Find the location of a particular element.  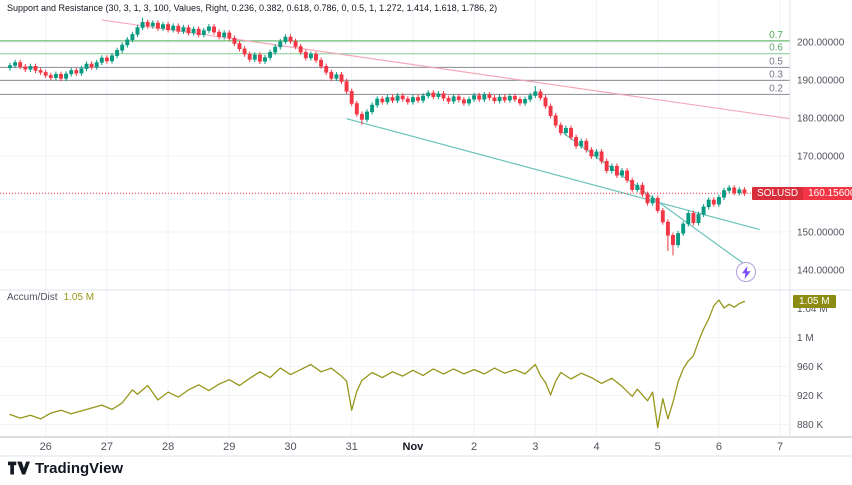

svg-text: 0.6 is located at coordinates (776, 48).